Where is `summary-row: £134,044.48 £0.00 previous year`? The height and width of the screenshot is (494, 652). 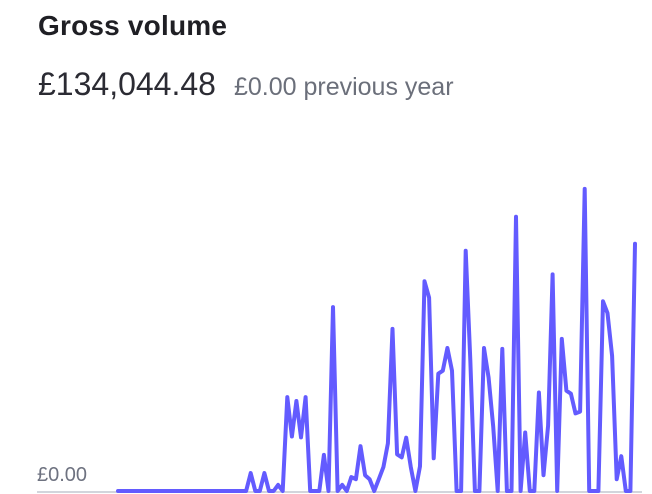
summary-row: £134,044.48 £0.00 previous year is located at coordinates (246, 84).